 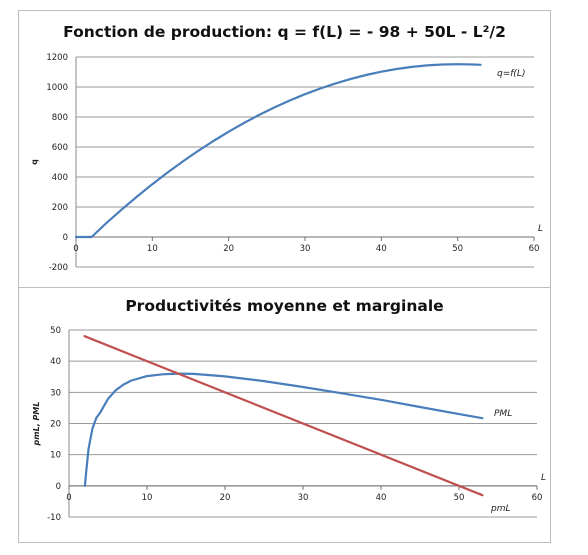 What do you see at coordinates (60, 118) in the screenshot?
I see `y-tick-label: 800` at bounding box center [60, 118].